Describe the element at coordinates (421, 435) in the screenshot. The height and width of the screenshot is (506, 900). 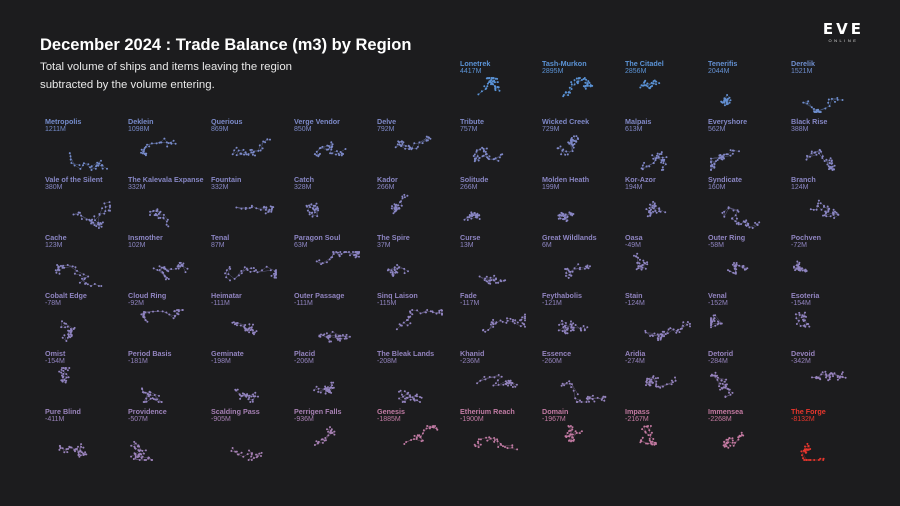
I see `region-map-genesis` at that location.